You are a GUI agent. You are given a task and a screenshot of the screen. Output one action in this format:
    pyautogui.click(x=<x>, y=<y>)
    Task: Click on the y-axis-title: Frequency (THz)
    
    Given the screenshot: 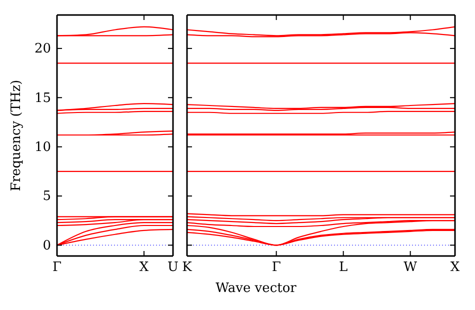 What is the action you would take?
    pyautogui.click(x=16, y=136)
    